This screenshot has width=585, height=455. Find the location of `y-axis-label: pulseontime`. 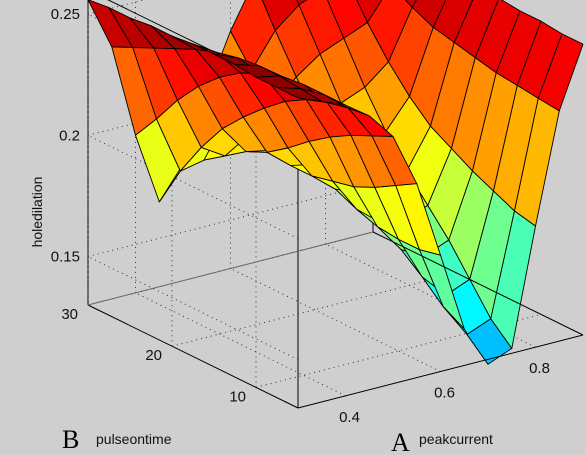

y-axis-label: pulseontime is located at coordinates (134, 439).